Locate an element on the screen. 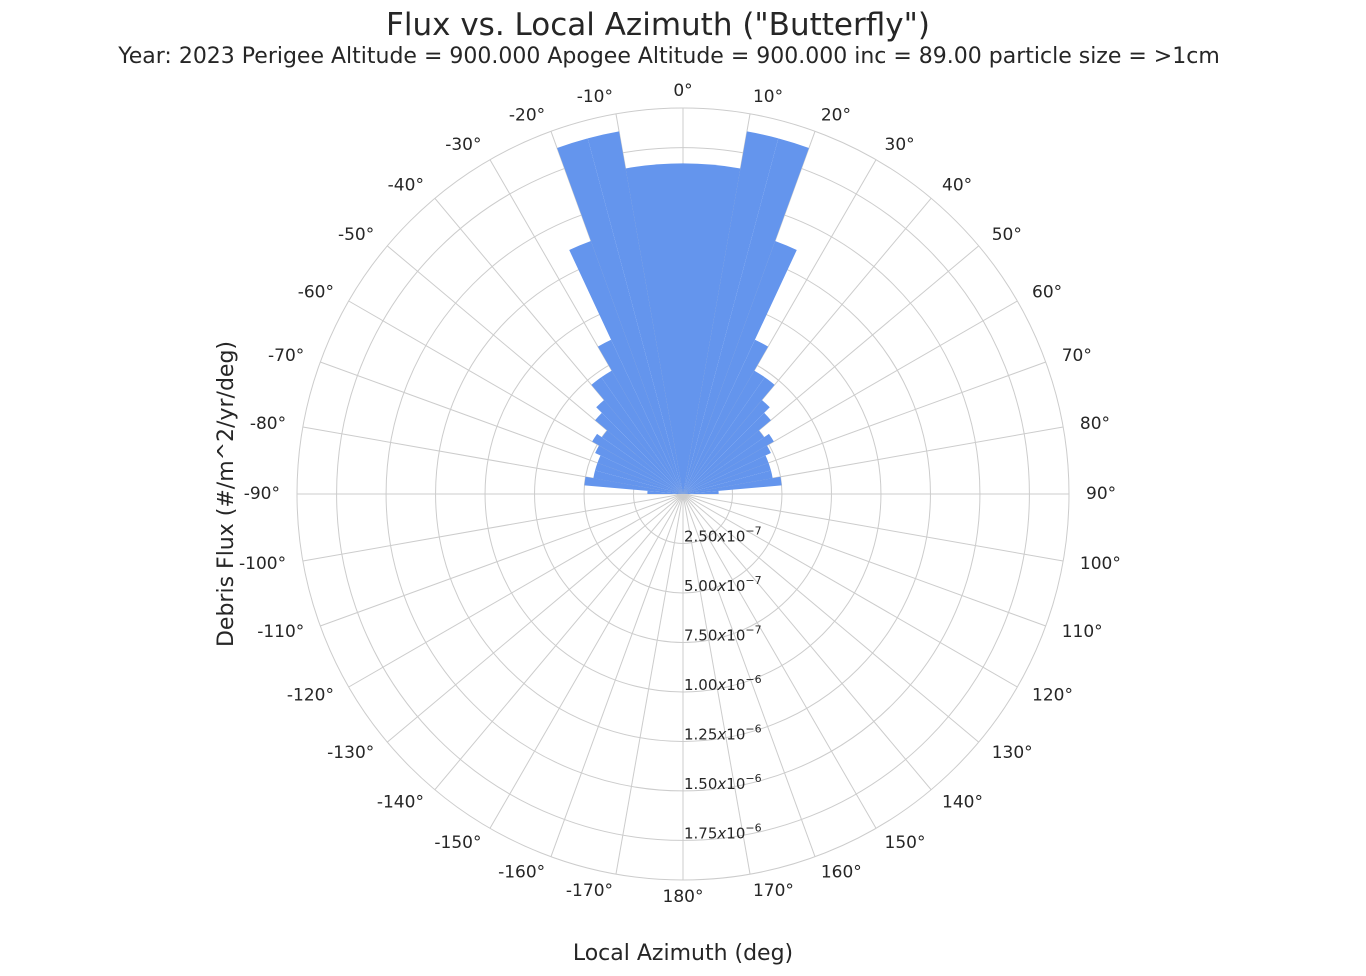 The image size is (1366, 976). angle-tick-label: -50° is located at coordinates (356, 235).